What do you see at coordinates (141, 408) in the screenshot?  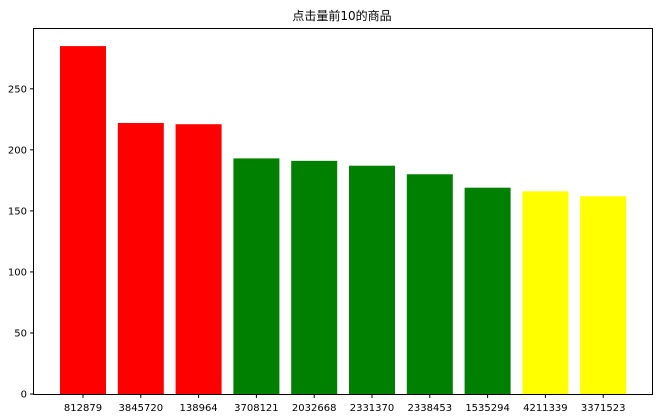 I see `x-tick-label: 3845720` at bounding box center [141, 408].